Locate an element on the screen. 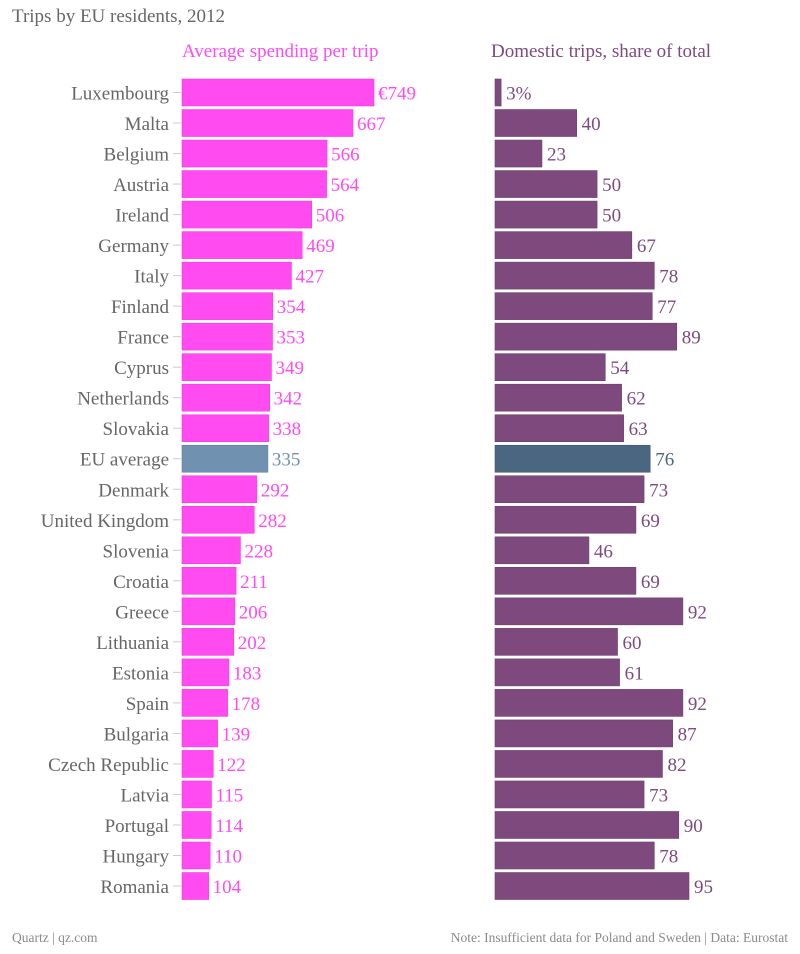  domestic-value-cyprus: 54 is located at coordinates (620, 368).